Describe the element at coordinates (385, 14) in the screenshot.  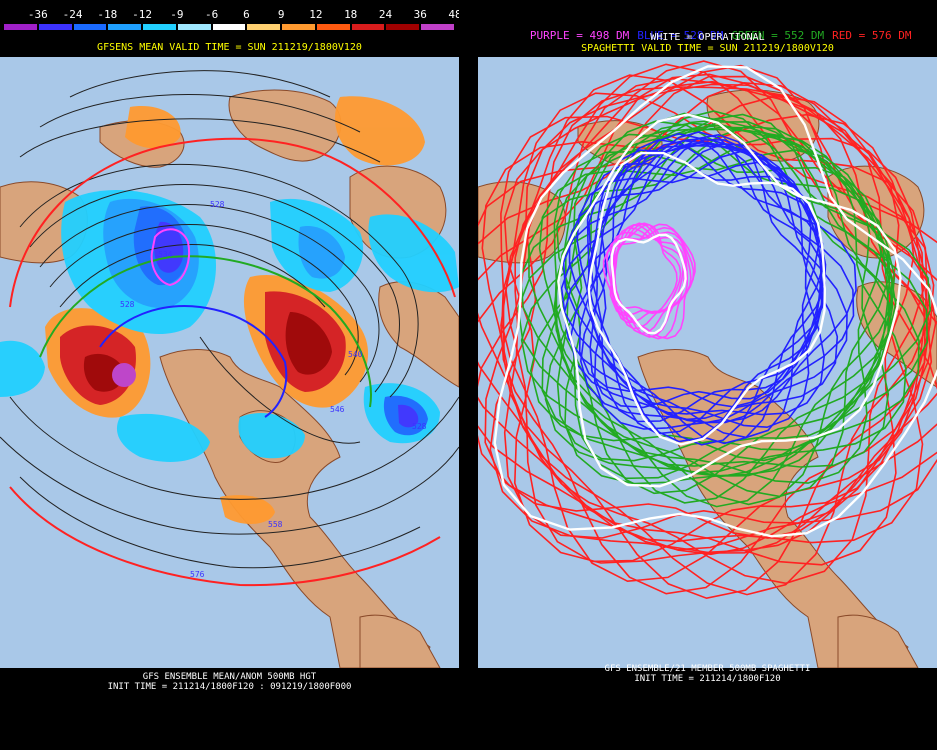
I see `colorbar-label: 24` at that location.